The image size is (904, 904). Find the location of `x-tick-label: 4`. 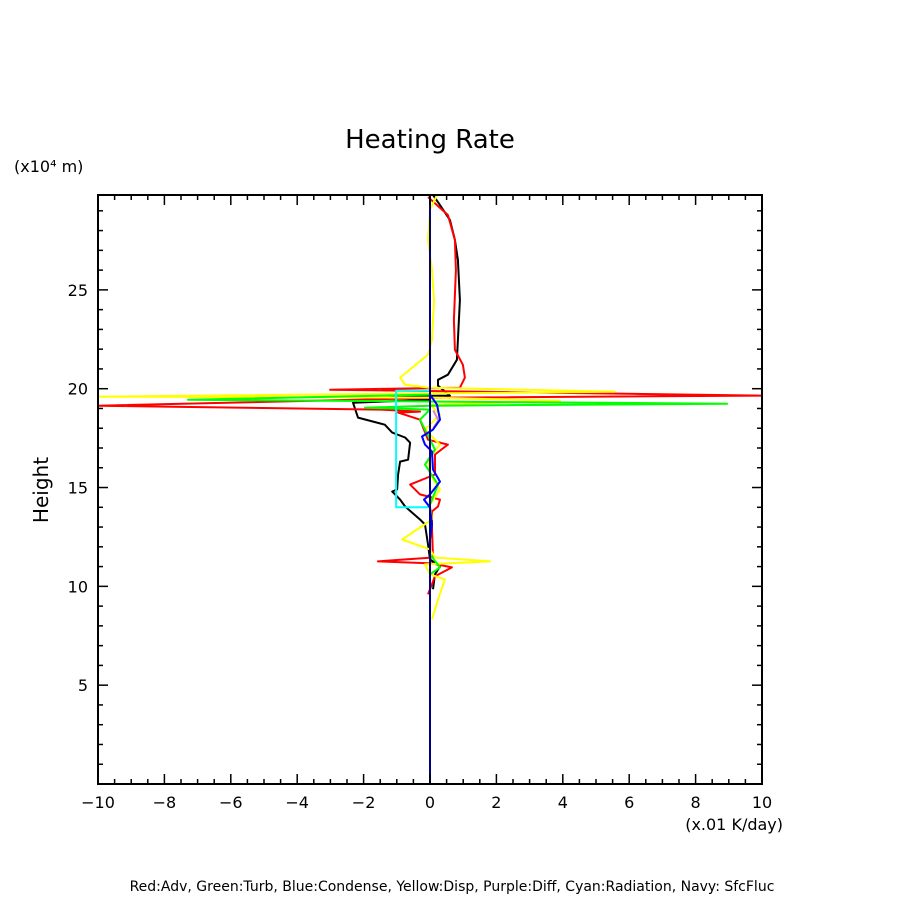

x-tick-label: 4 is located at coordinates (563, 802).